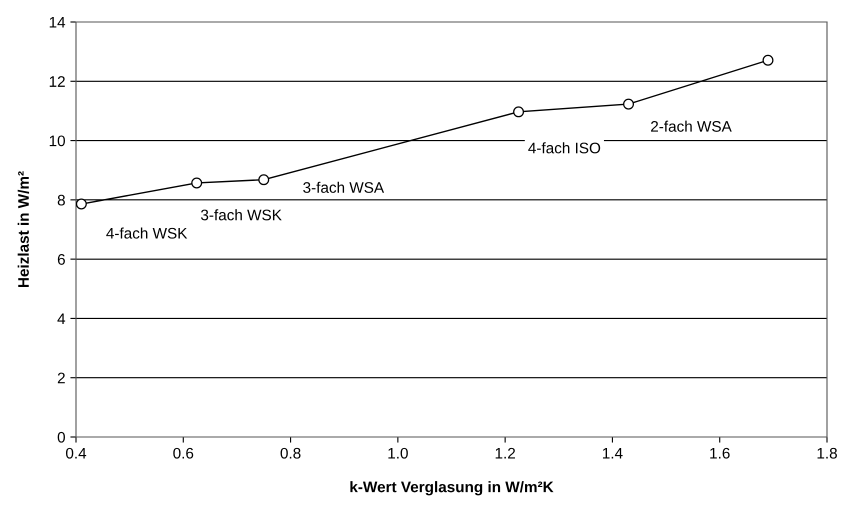  Describe the element at coordinates (183, 453) in the screenshot. I see `x-tick-label: 0.6` at that location.